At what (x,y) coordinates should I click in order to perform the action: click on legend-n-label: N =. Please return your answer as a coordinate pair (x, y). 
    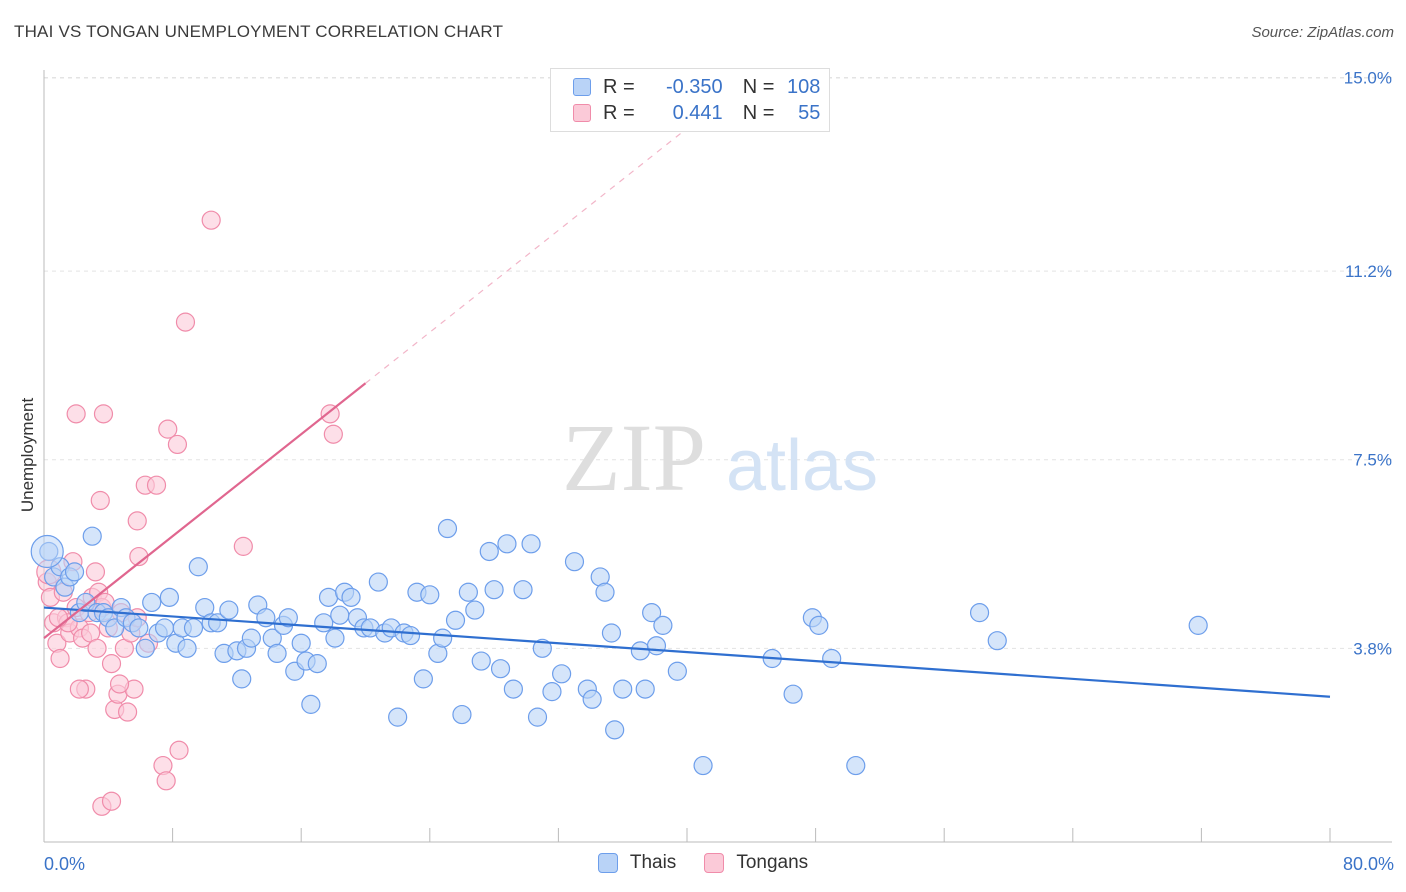
    Looking at the image, I should click on (758, 112).